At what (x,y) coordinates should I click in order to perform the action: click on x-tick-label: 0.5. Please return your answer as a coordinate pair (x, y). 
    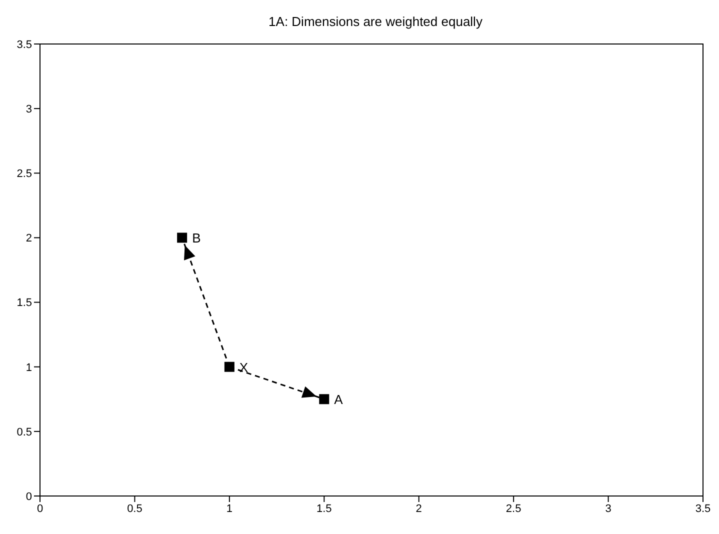
    Looking at the image, I should click on (134, 508).